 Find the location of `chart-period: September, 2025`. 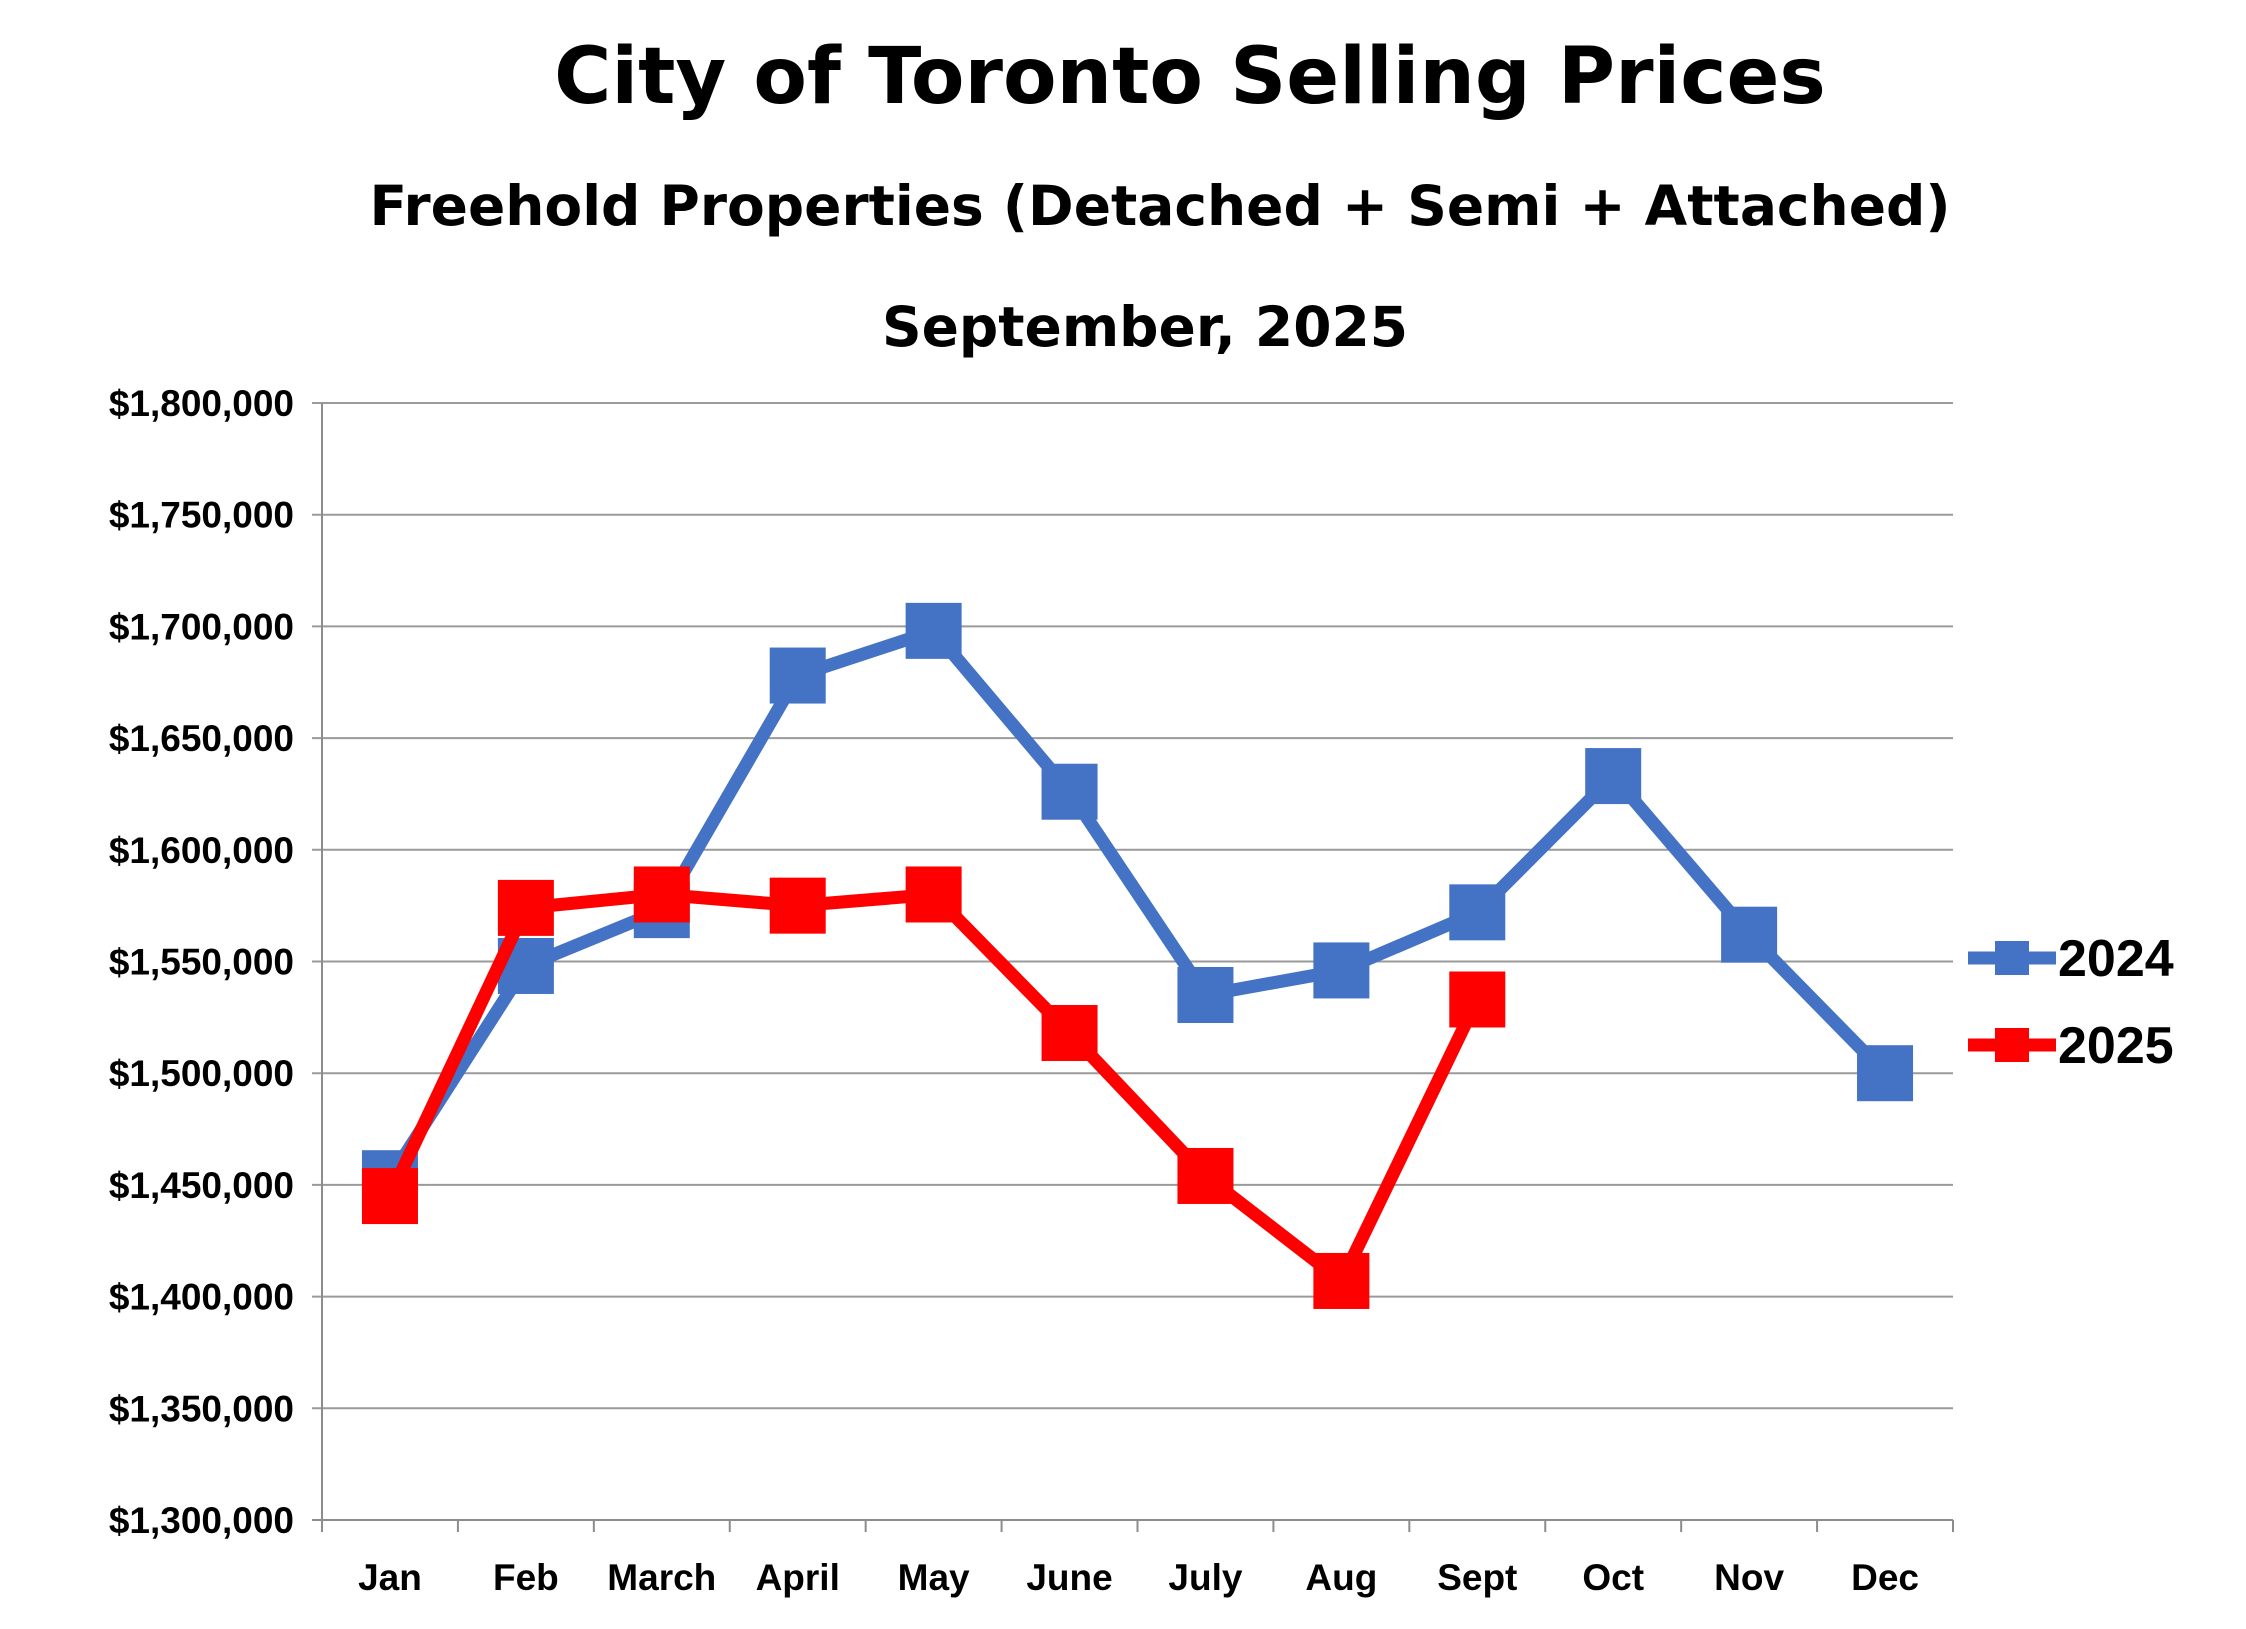

chart-period: September, 2025 is located at coordinates (1145, 327).